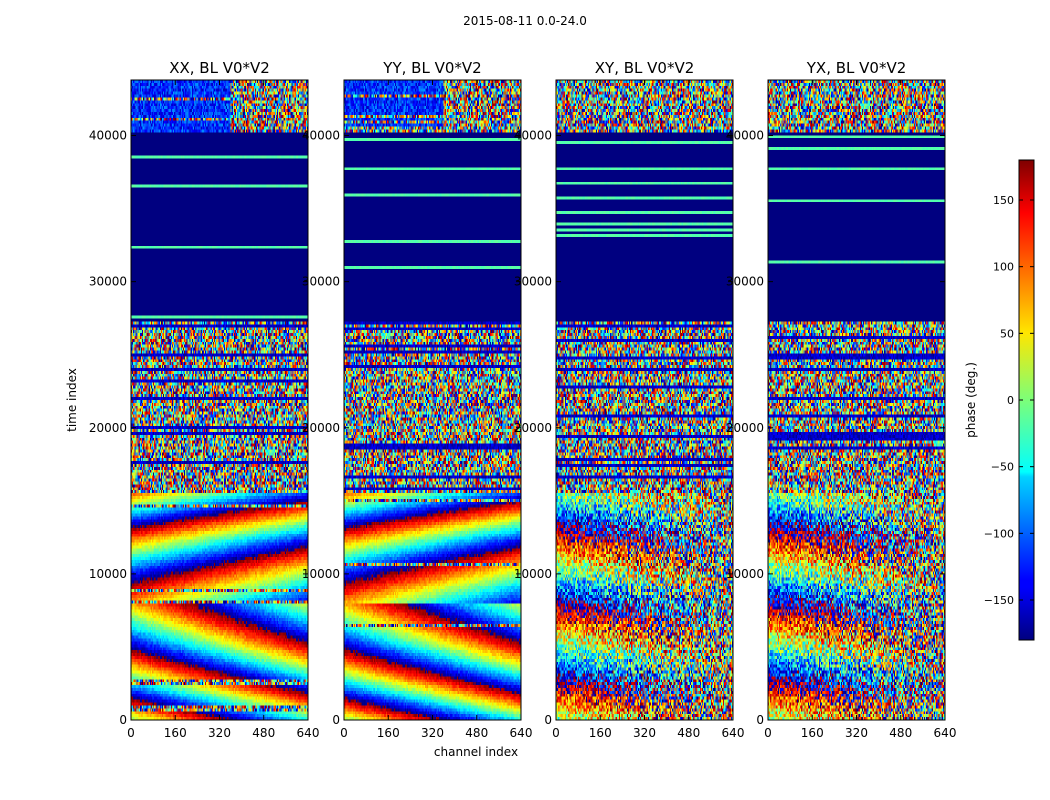 This screenshot has width=1050, height=800. What do you see at coordinates (1007, 333) in the screenshot?
I see `colorbar-tick-label: 50` at bounding box center [1007, 333].